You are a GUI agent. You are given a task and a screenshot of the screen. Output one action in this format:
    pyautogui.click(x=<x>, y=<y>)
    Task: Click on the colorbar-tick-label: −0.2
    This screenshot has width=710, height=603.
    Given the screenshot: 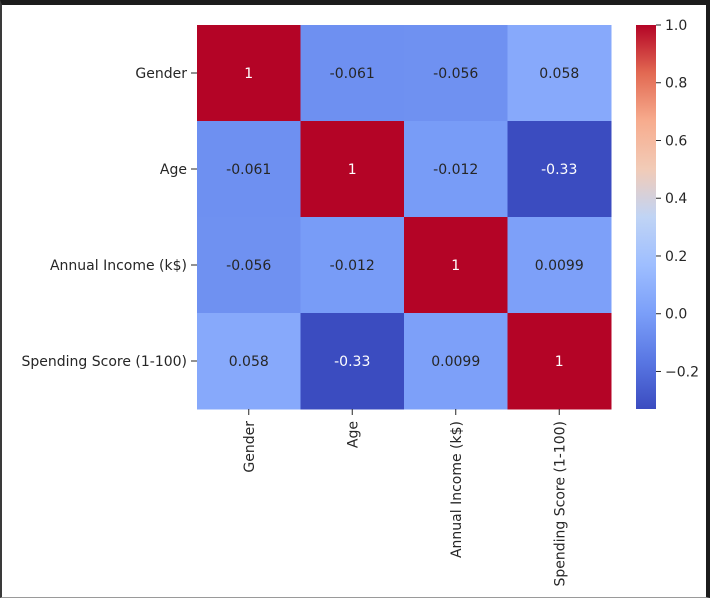 What is the action you would take?
    pyautogui.click(x=682, y=372)
    